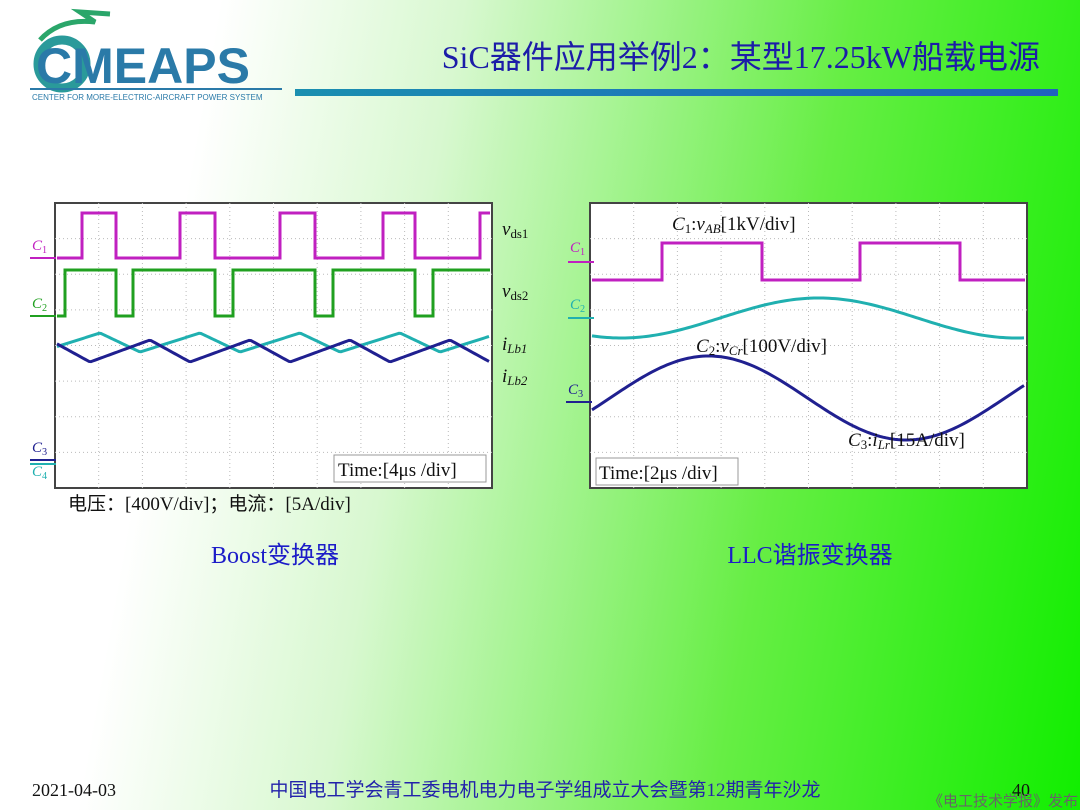 The width and height of the screenshot is (1080, 810). What do you see at coordinates (736, 350) in the screenshot?
I see `var-sub: Cr` at bounding box center [736, 350].